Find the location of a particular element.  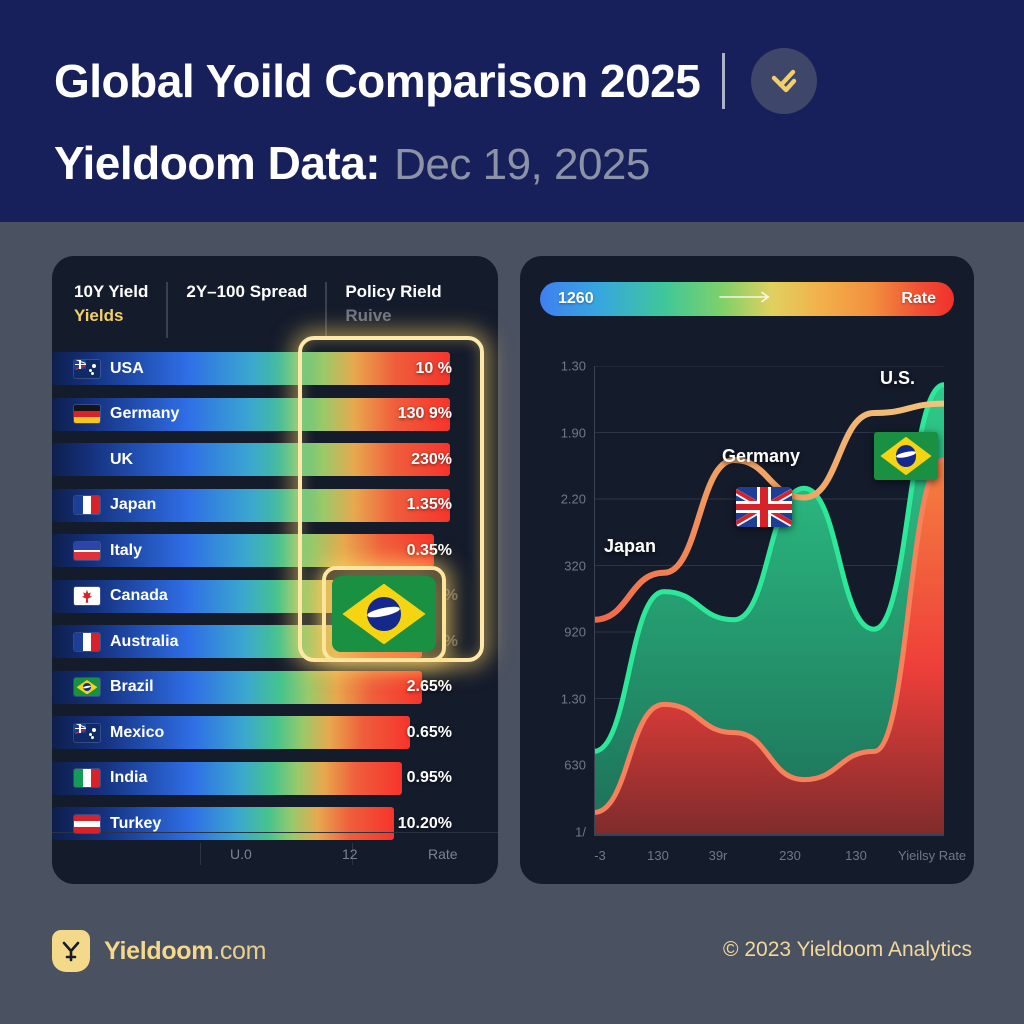

country-name: Mexico is located at coordinates (137, 732).